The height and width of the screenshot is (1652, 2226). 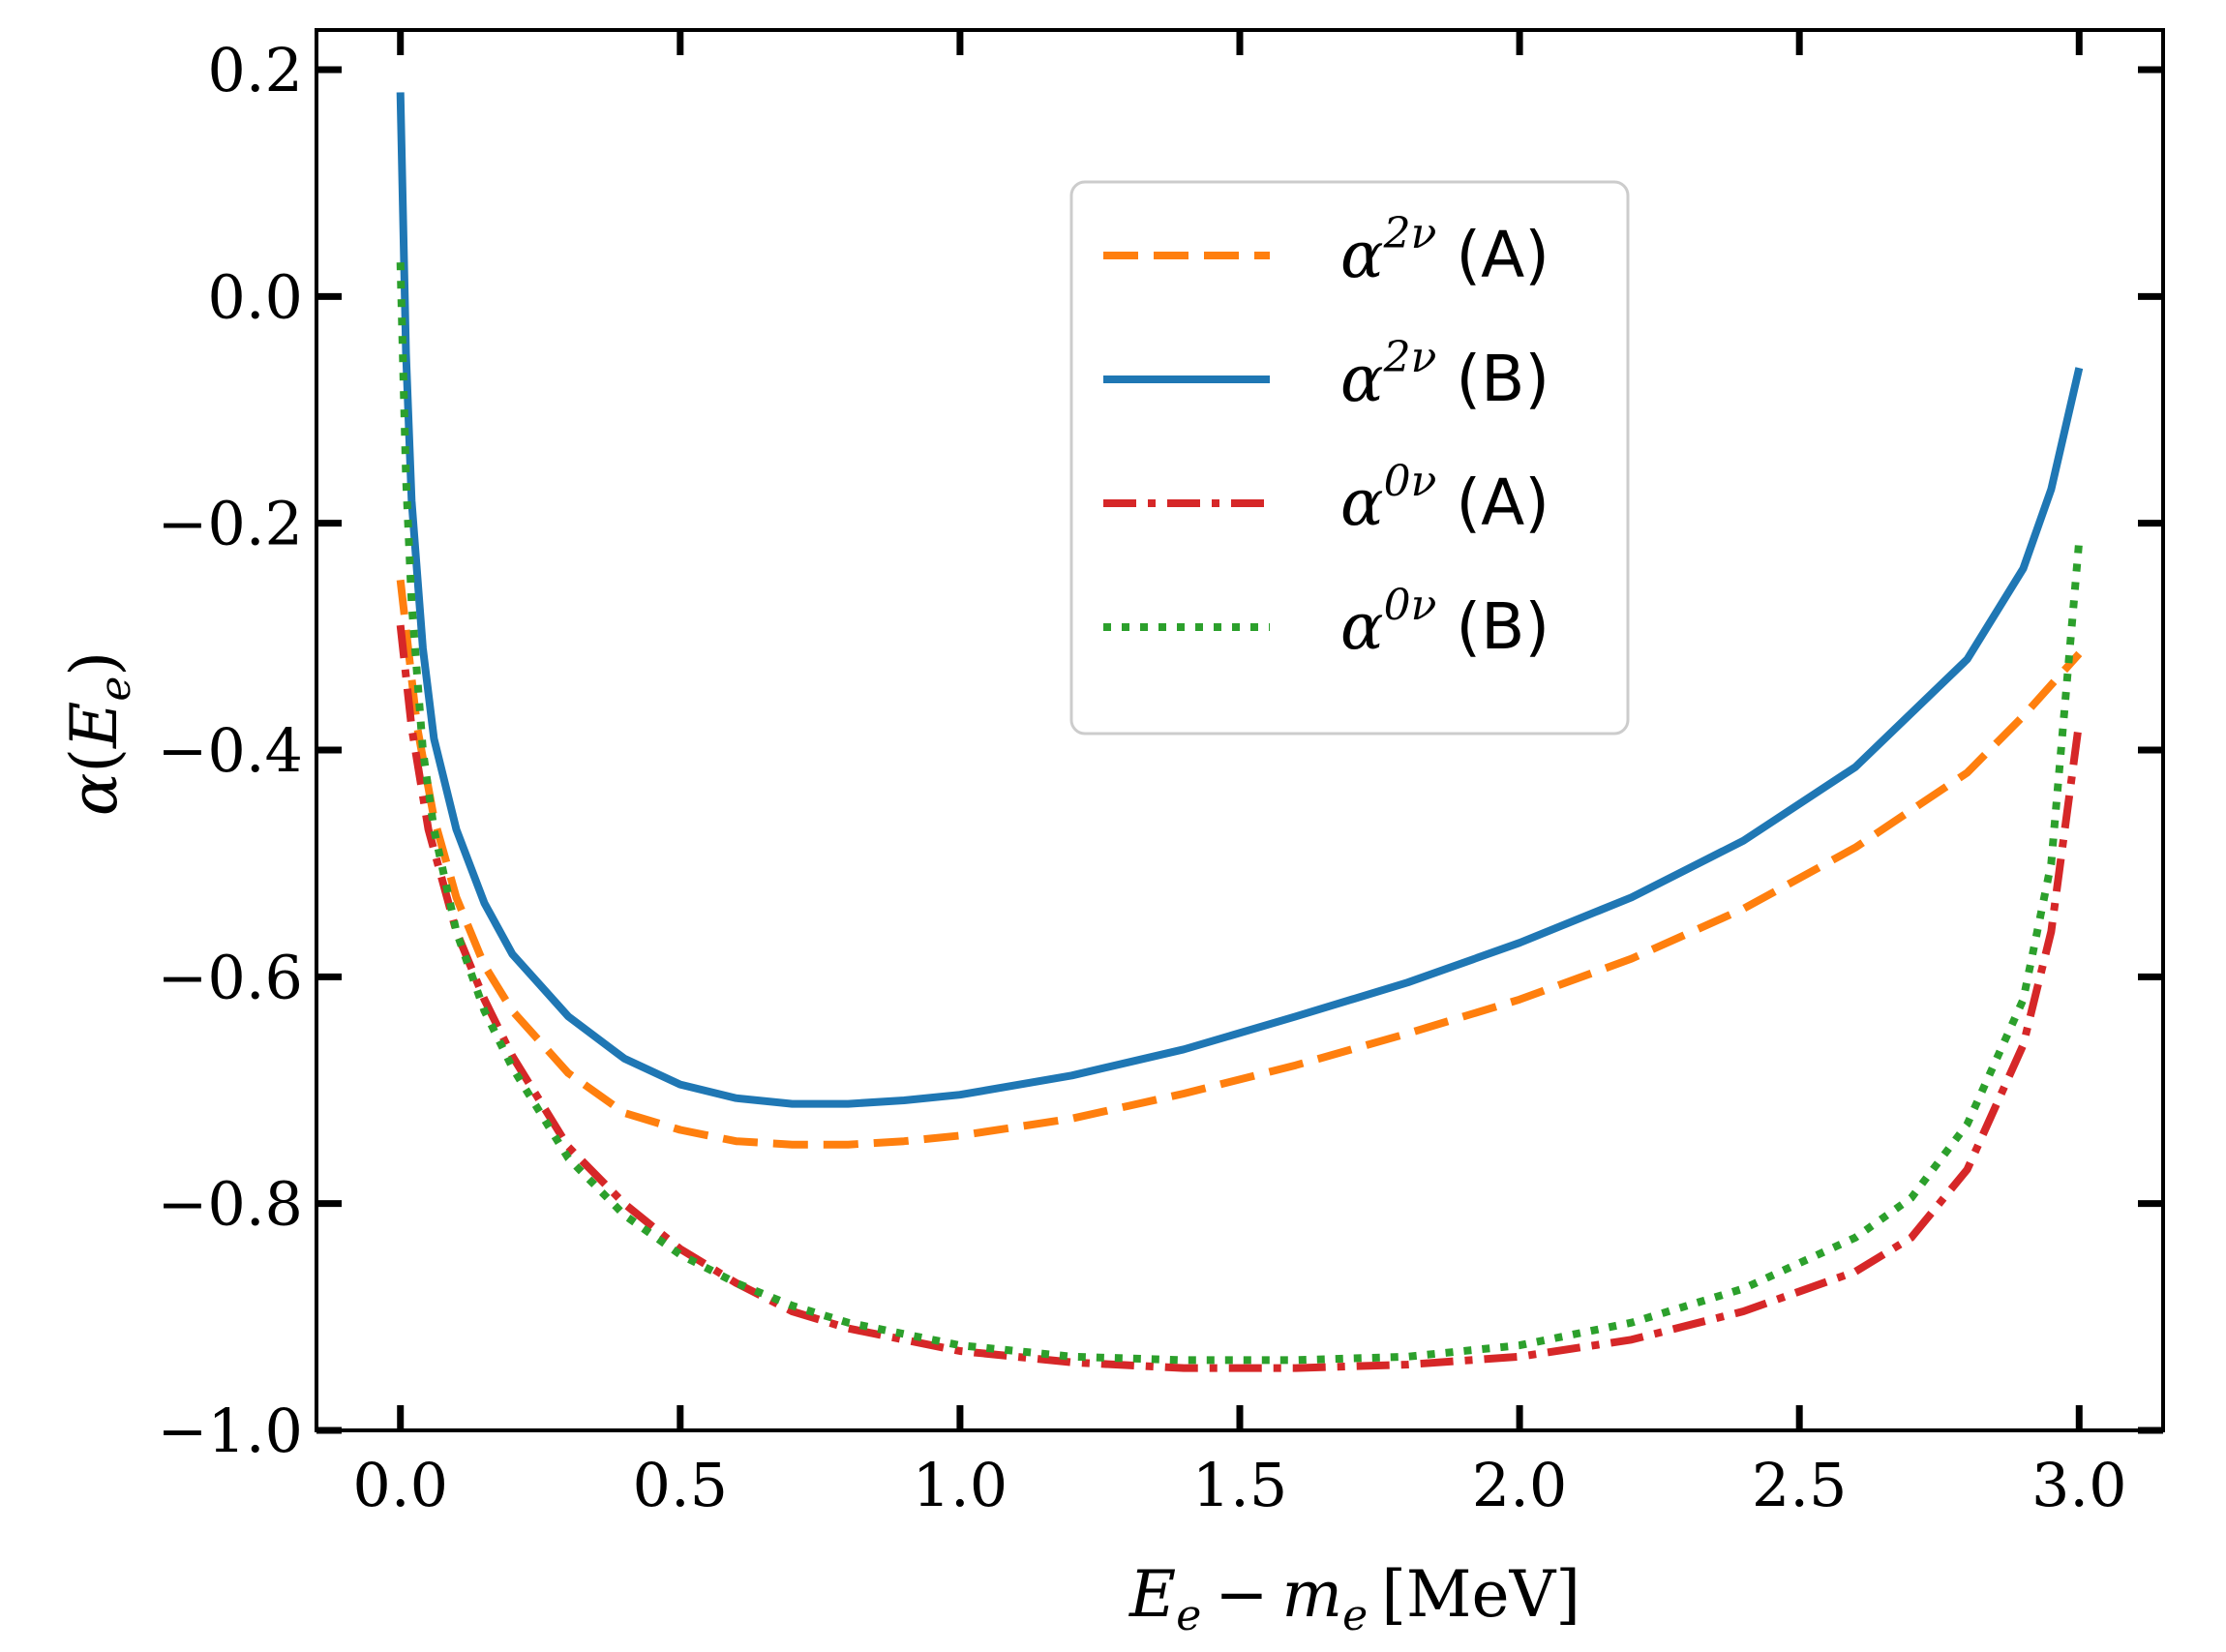 I want to click on x-tick-label: 1.0, so click(x=960, y=1485).